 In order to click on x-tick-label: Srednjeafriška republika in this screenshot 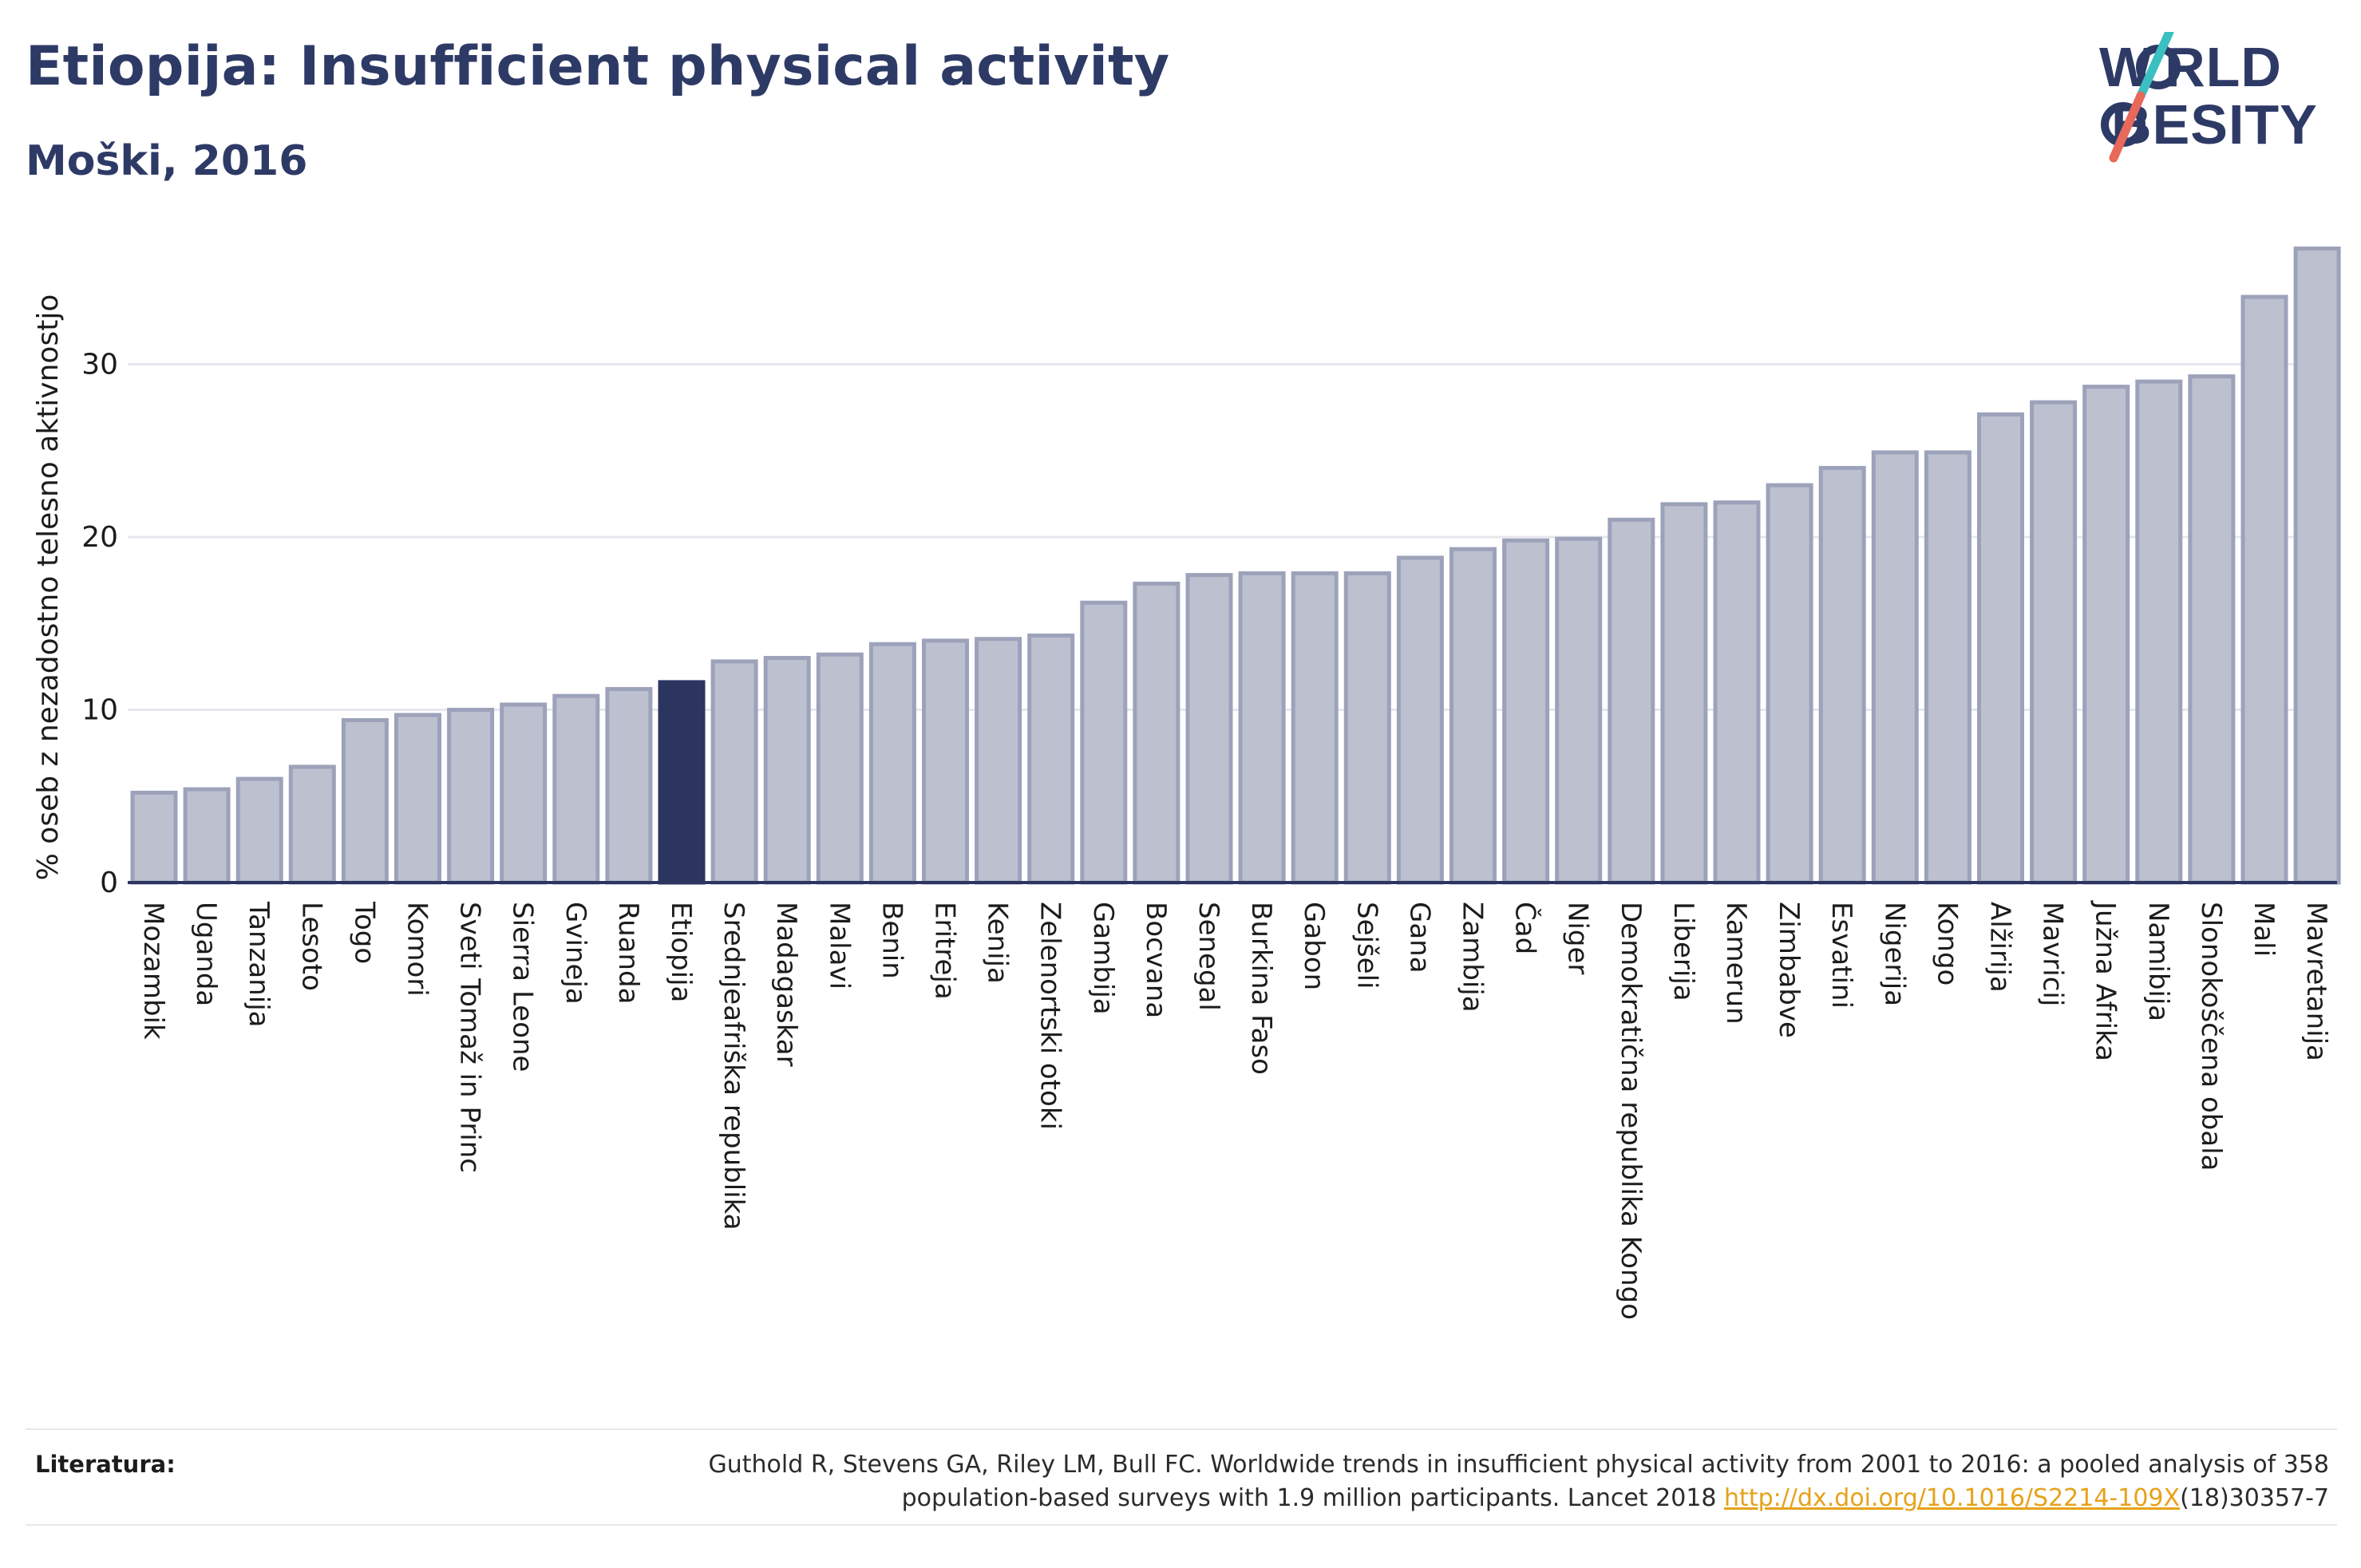, I will do `click(733, 1066)`.